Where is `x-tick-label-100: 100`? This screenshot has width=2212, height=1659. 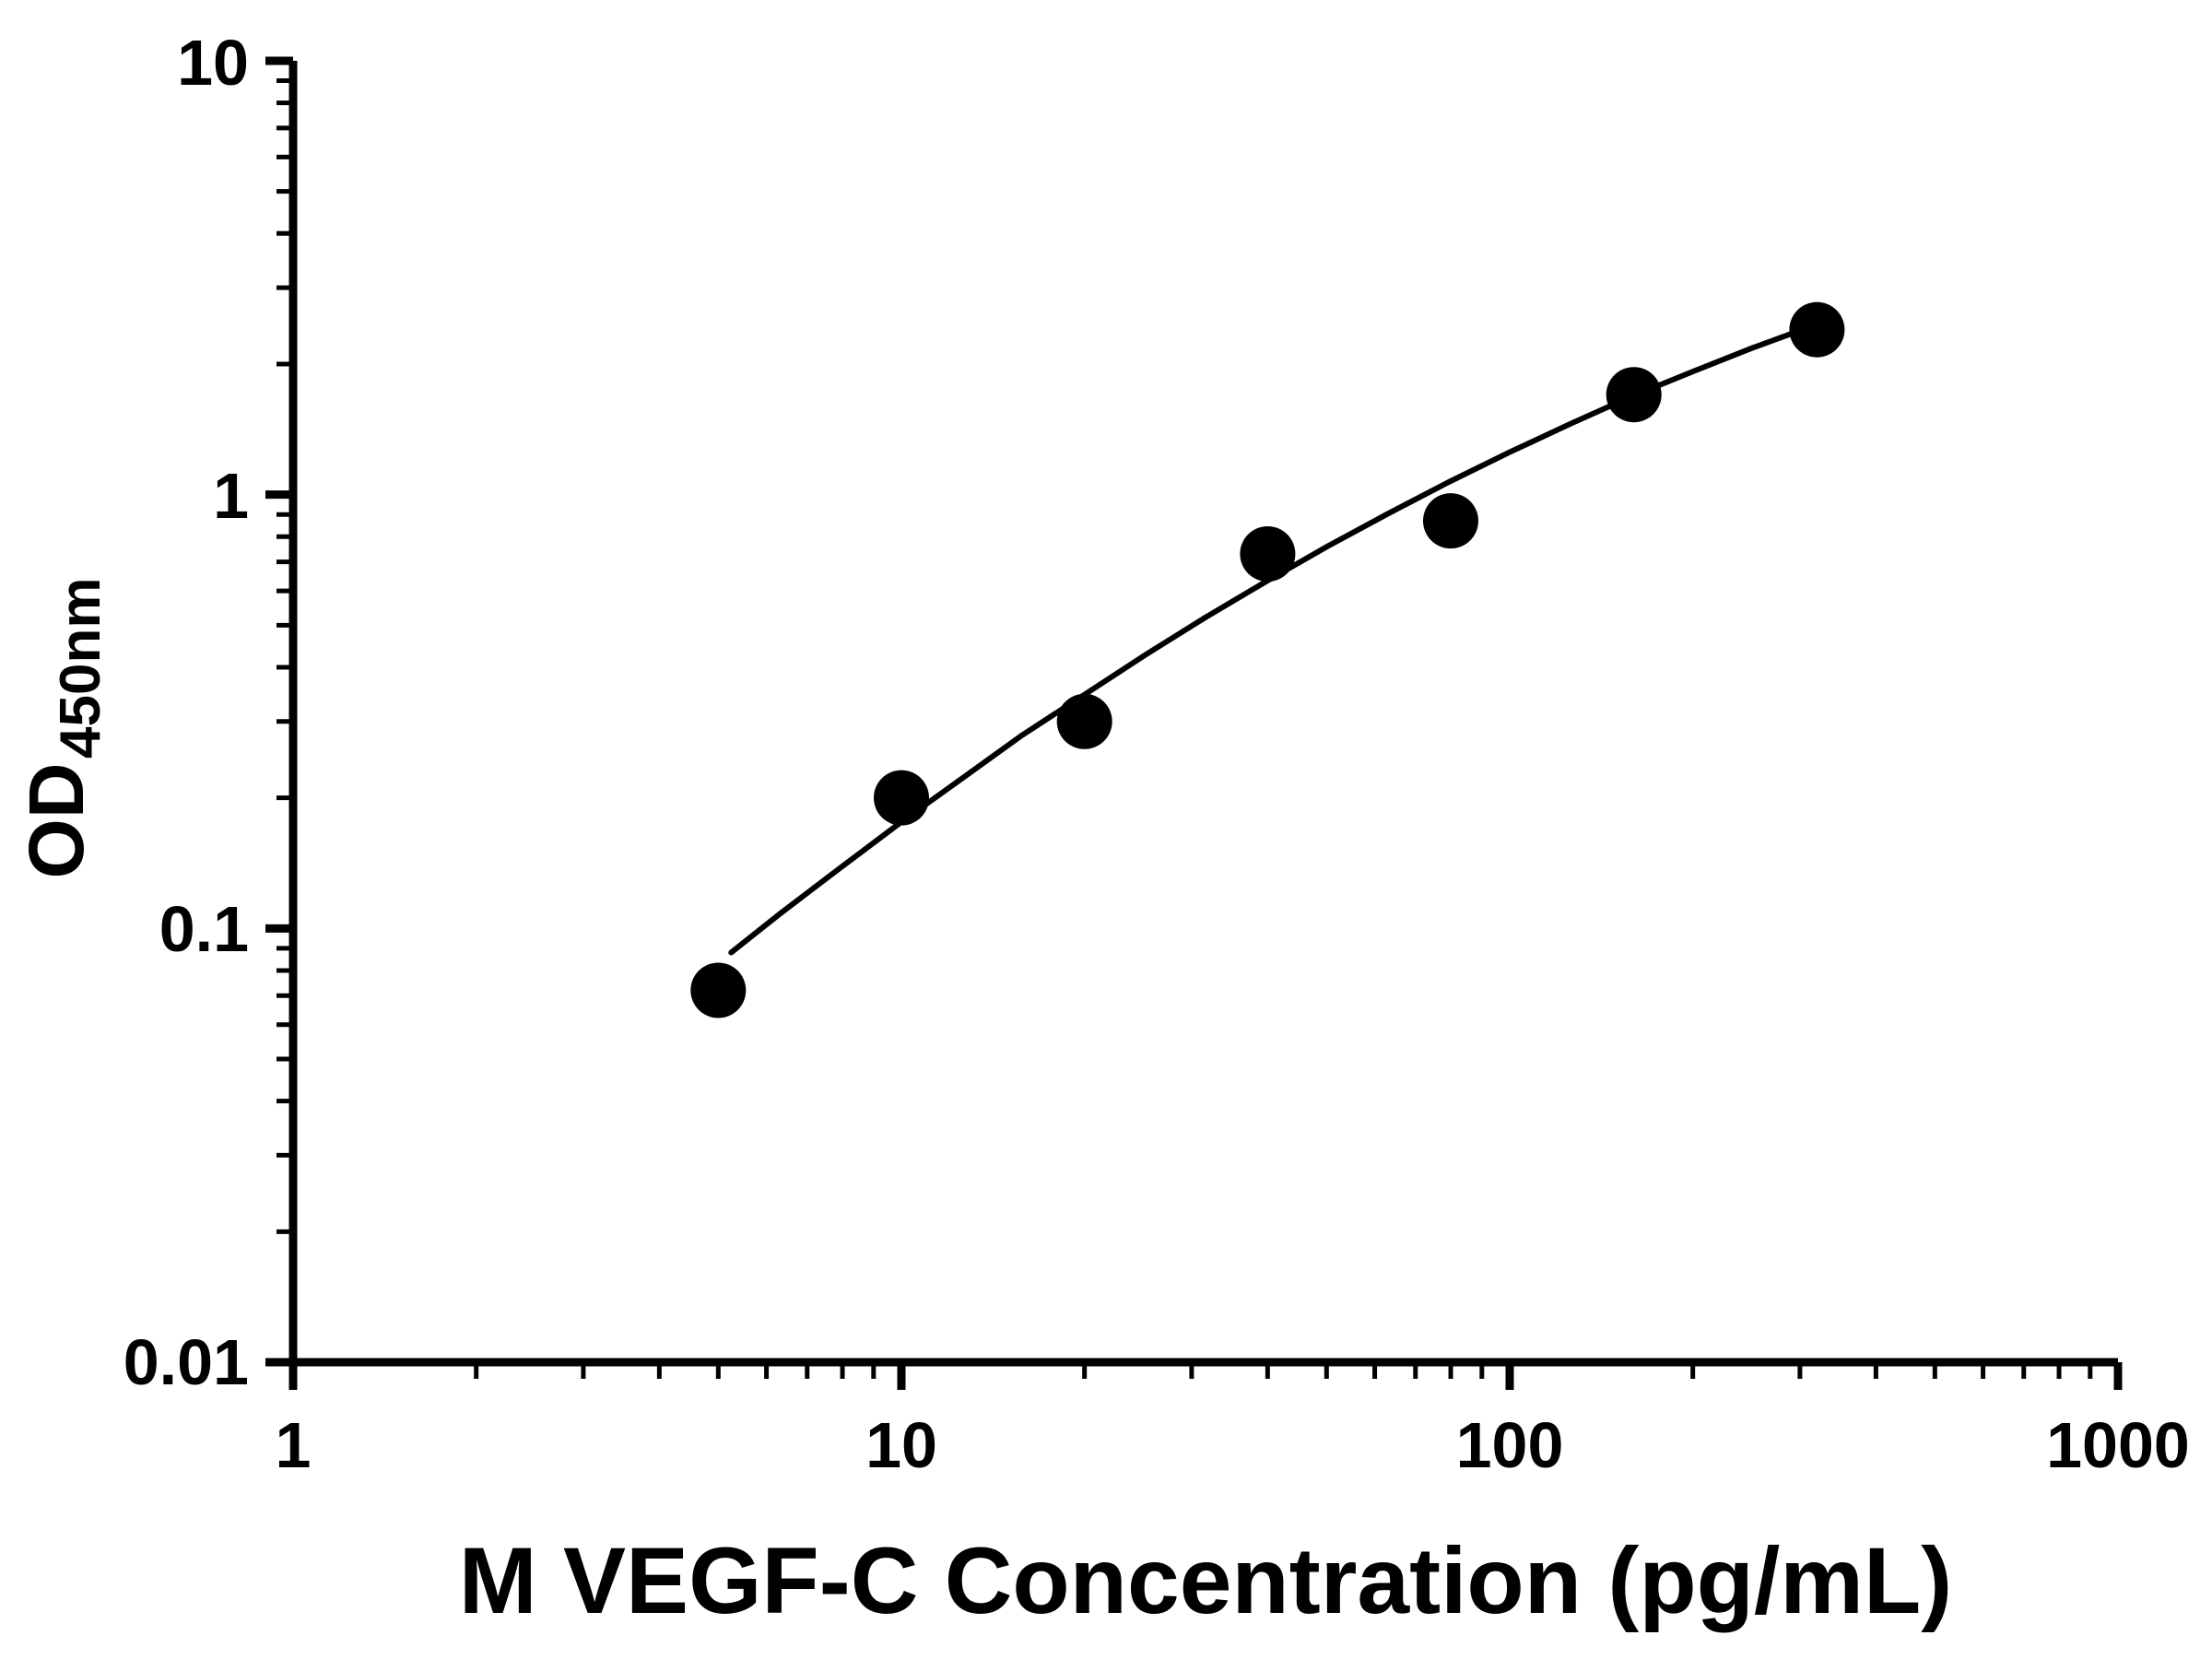 x-tick-label-100: 100 is located at coordinates (1510, 1445).